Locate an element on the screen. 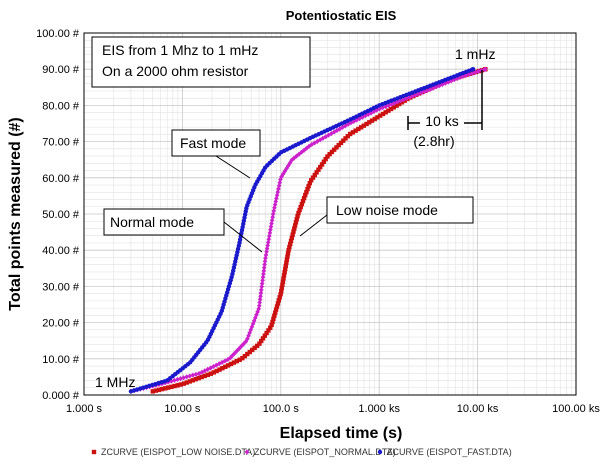 The height and width of the screenshot is (464, 600). legend-label: ZCURVE (EISPOT_NORMAL.DTA) is located at coordinates (325, 452).